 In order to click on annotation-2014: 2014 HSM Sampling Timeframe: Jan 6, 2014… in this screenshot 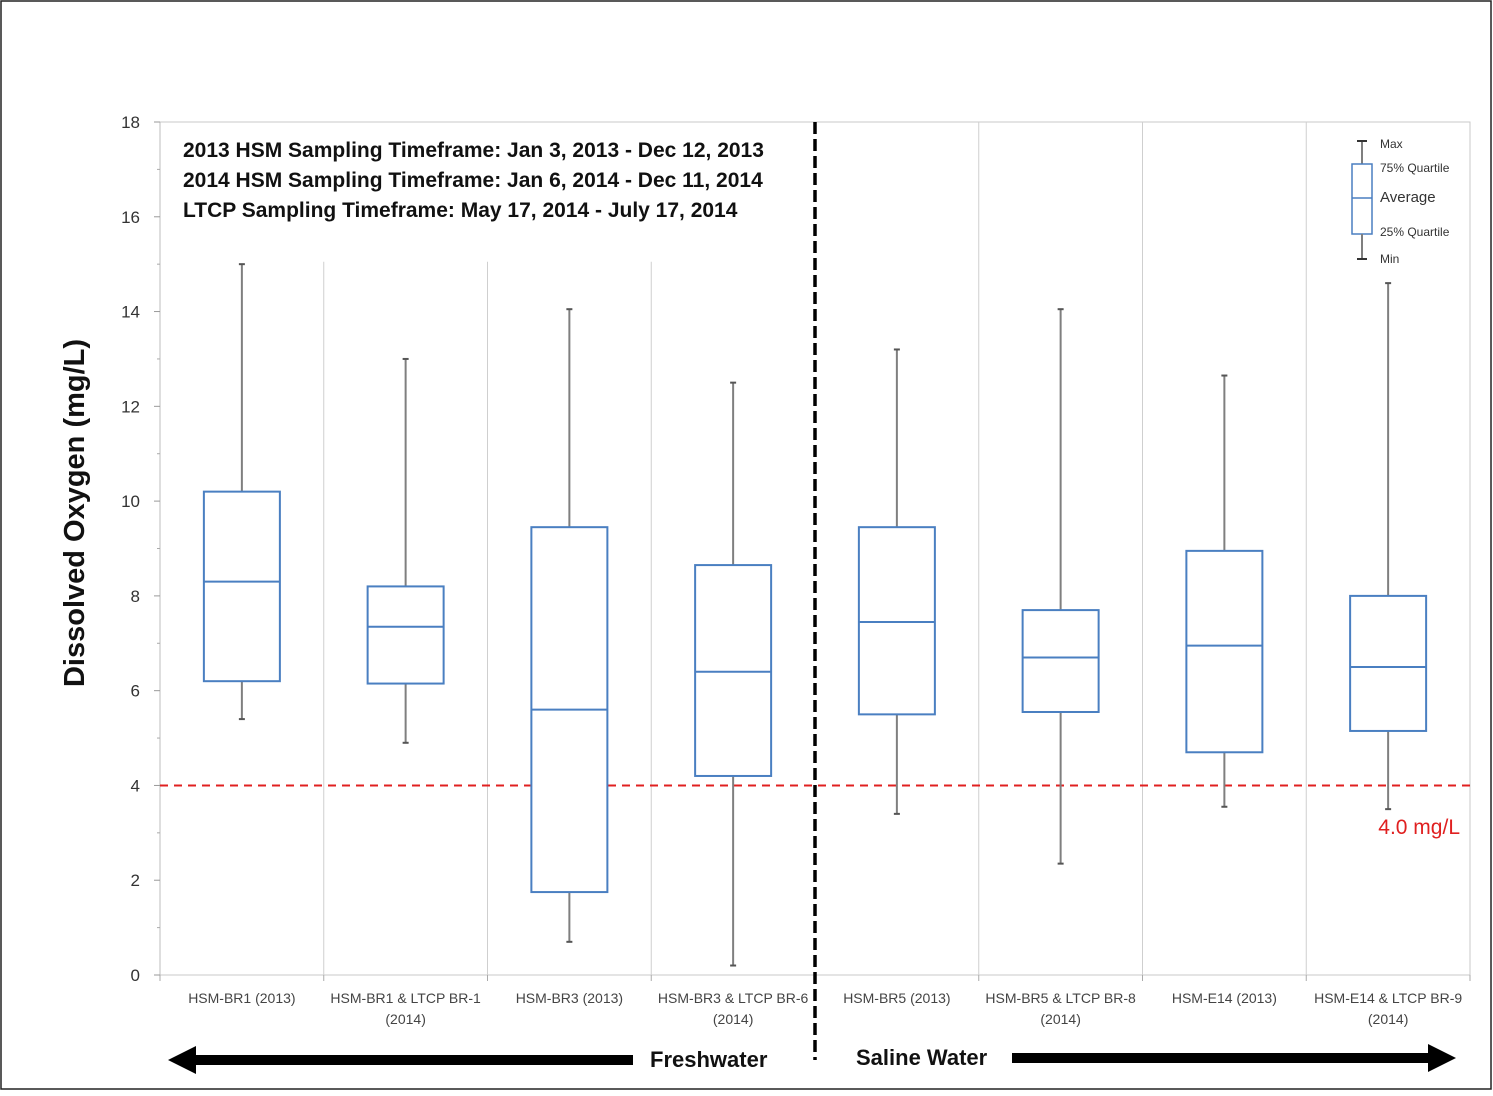, I will do `click(473, 180)`.